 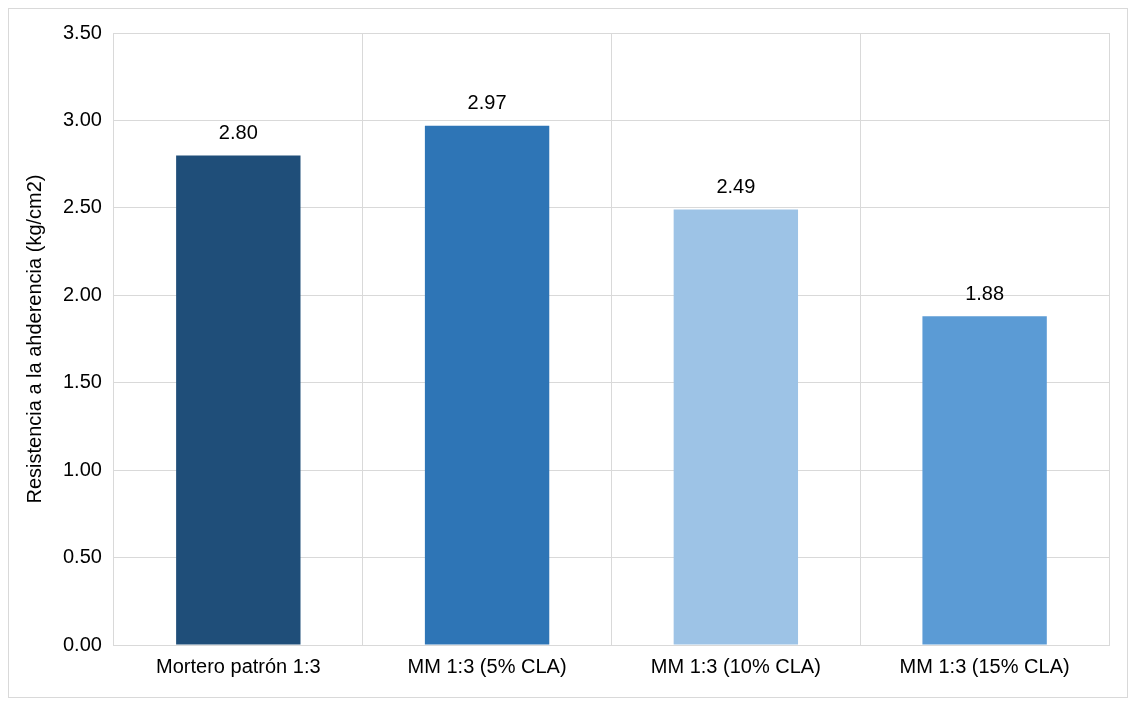 I want to click on y-tick-label: 1.00, so click(x=82, y=468).